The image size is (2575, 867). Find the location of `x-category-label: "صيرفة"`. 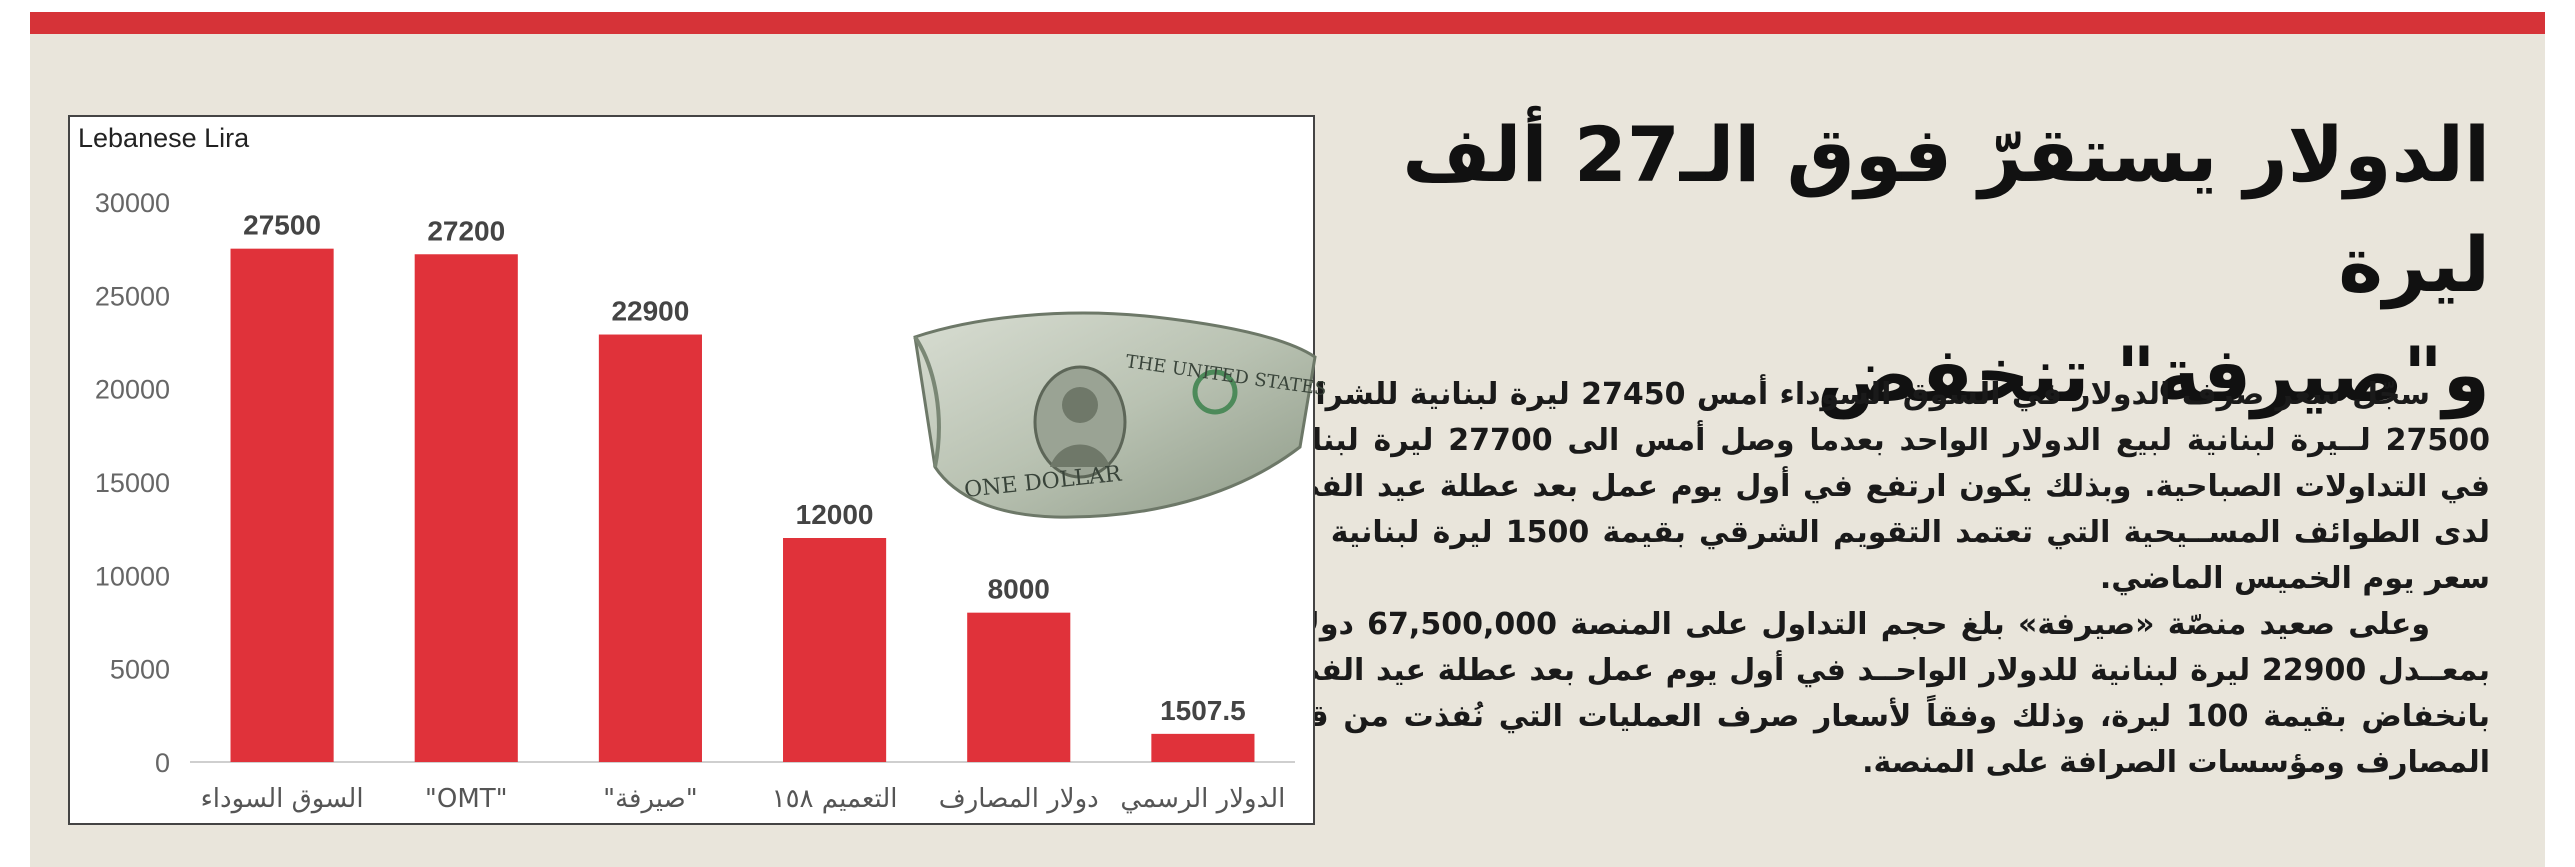

x-category-label: "صيرفة" is located at coordinates (650, 799).